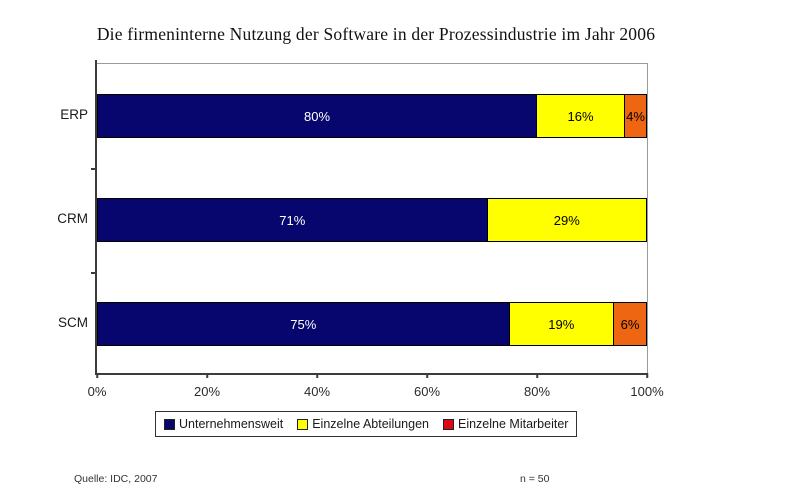 This screenshot has width=800, height=500. Describe the element at coordinates (535, 479) in the screenshot. I see `sample-size-note: n = 50` at that location.